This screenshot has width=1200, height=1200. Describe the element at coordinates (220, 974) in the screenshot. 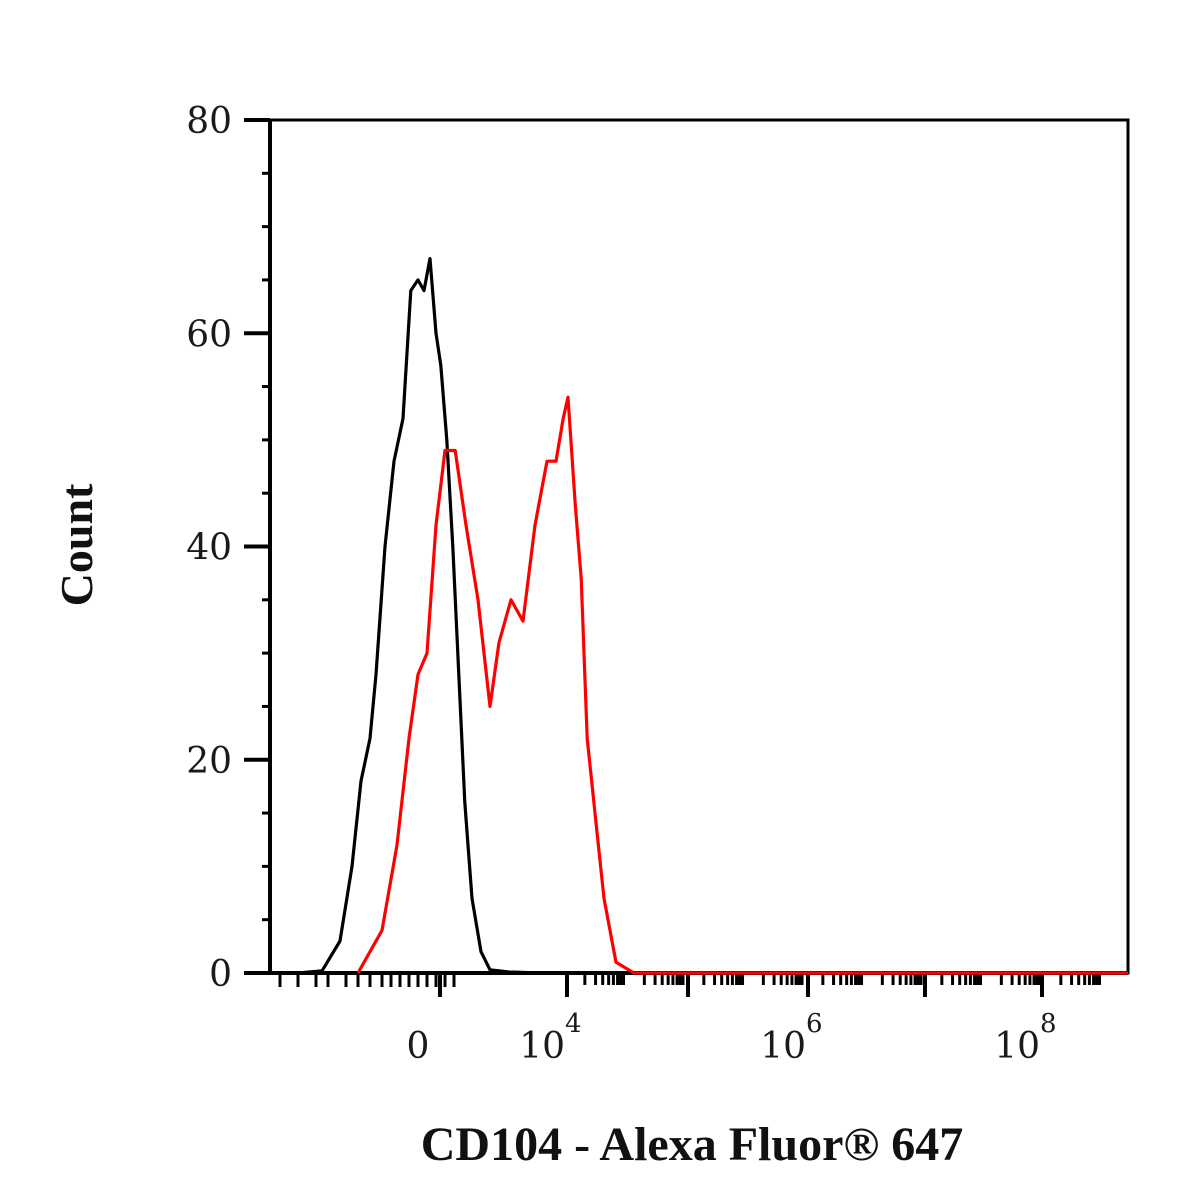

I see `y-tick-label-0: 0` at that location.